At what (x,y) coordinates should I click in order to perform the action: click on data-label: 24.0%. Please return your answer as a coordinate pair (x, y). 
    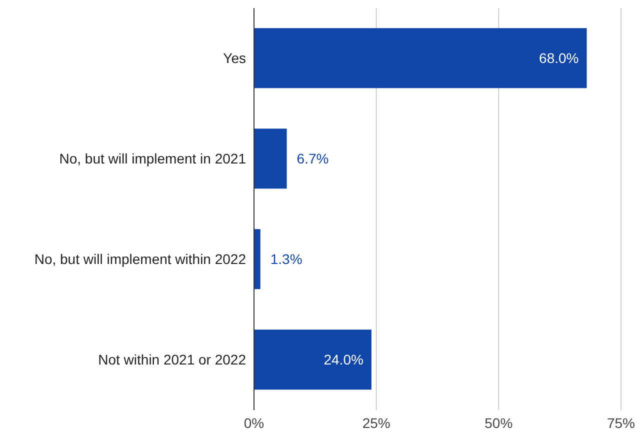
    Looking at the image, I should click on (344, 360).